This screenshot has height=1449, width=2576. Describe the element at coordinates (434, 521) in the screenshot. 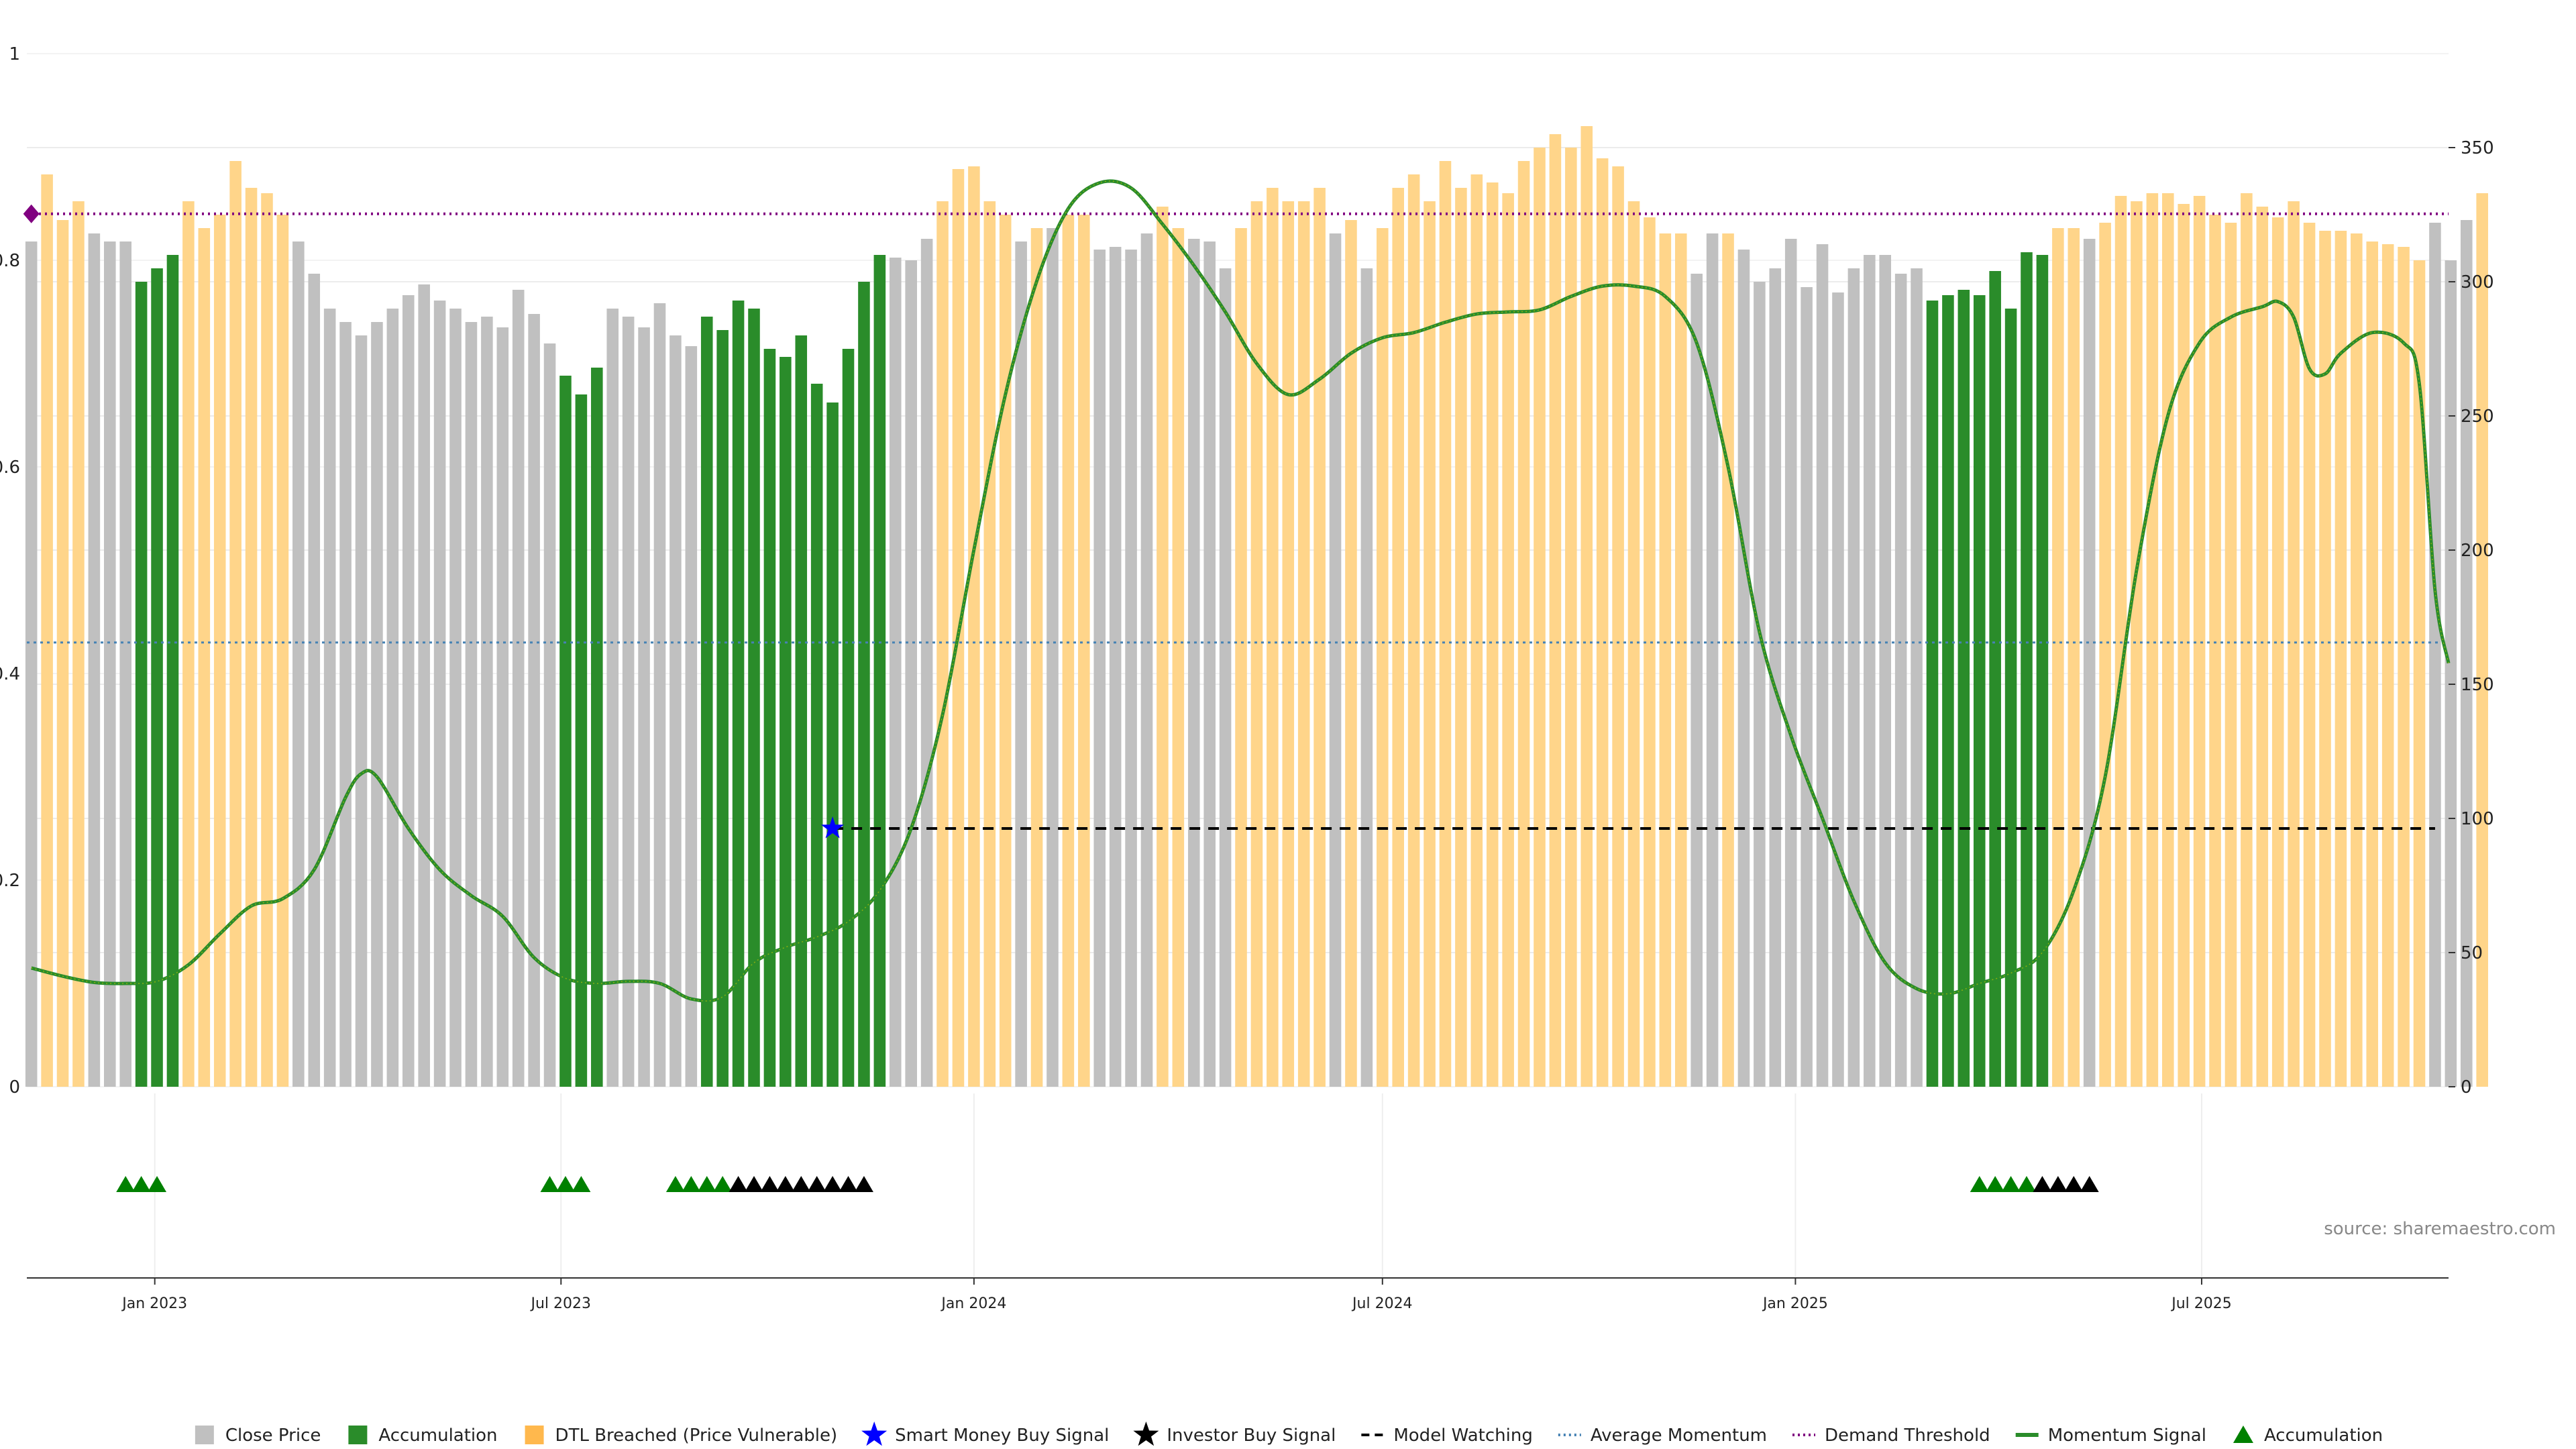

I see `signal-markers` at that location.